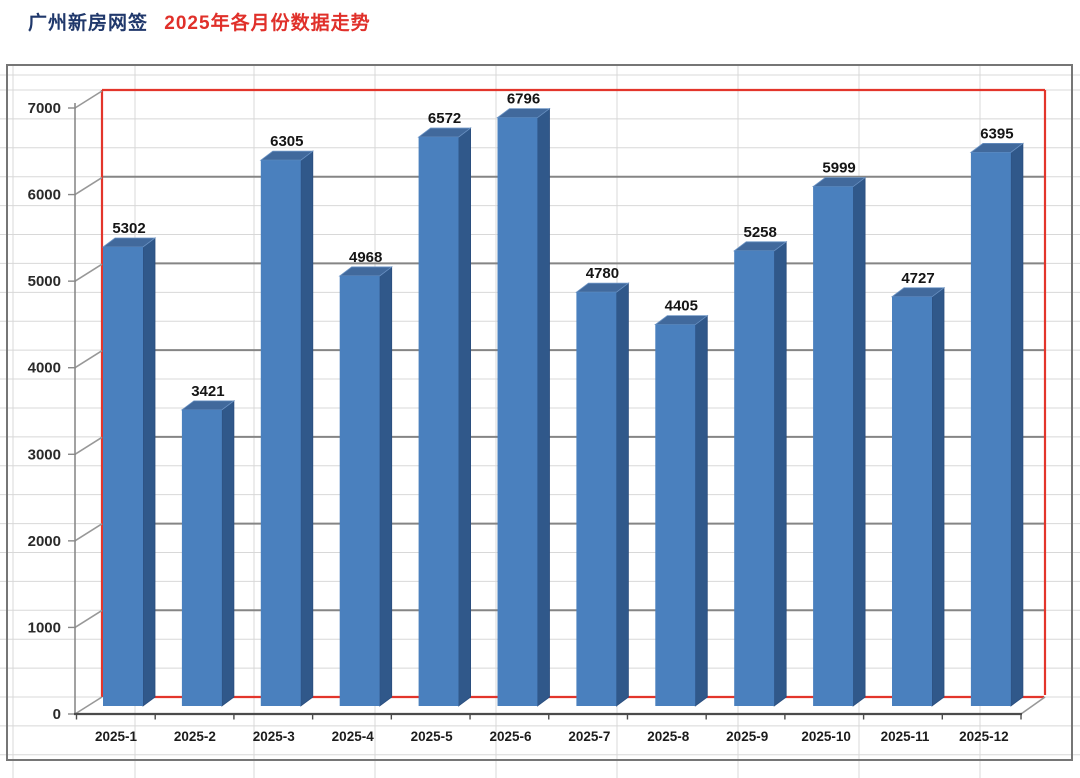 The height and width of the screenshot is (778, 1080). I want to click on x-axis-category-label: 2025-3, so click(274, 736).